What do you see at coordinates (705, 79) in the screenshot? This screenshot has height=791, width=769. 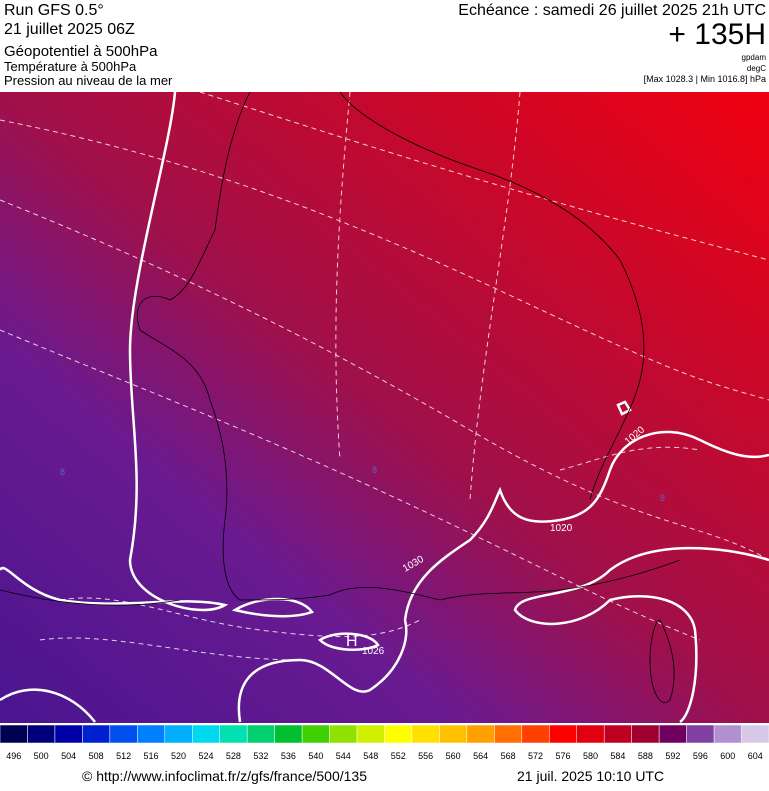 I see `pressure-range: [Max 1028.3 | Min 1016.8] hPa` at bounding box center [705, 79].